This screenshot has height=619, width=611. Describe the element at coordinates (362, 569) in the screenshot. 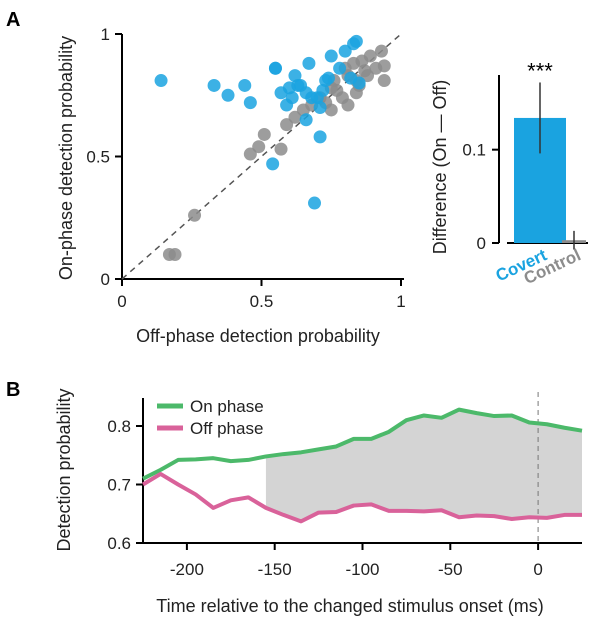

I see `line-x-tick-label: -100` at that location.